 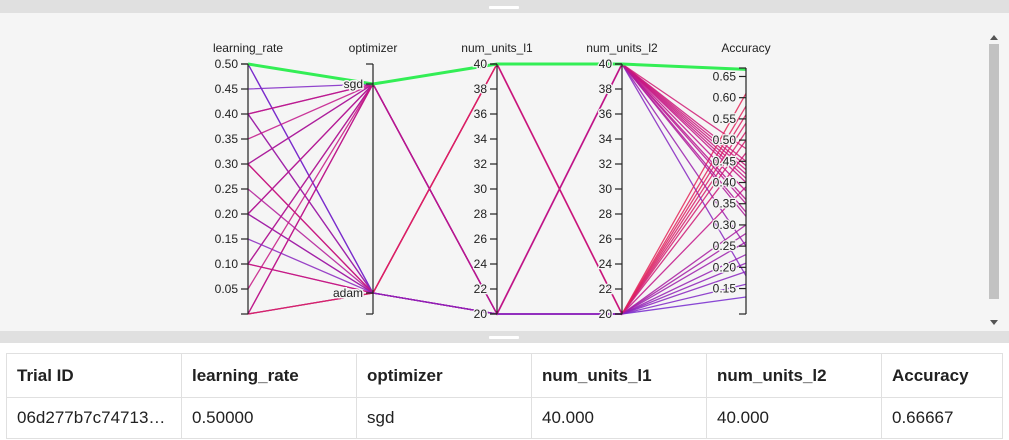 What do you see at coordinates (269, 375) in the screenshot?
I see `header-learning-rate: learning_rate` at bounding box center [269, 375].